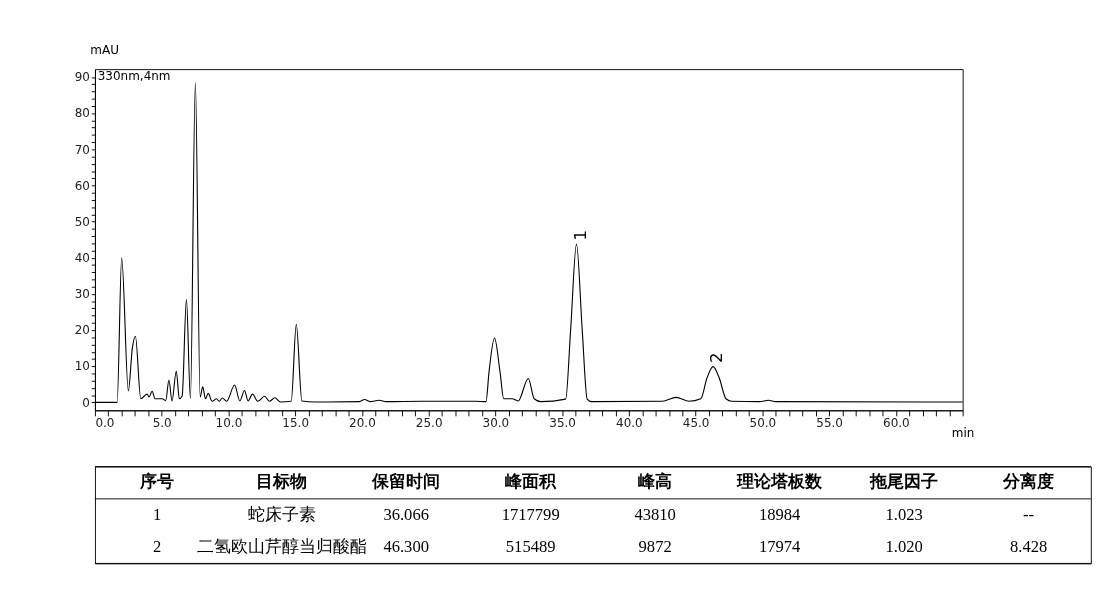 This screenshot has width=1101, height=613. What do you see at coordinates (696, 423) in the screenshot?
I see `x-tick-label: 45.0` at bounding box center [696, 423].